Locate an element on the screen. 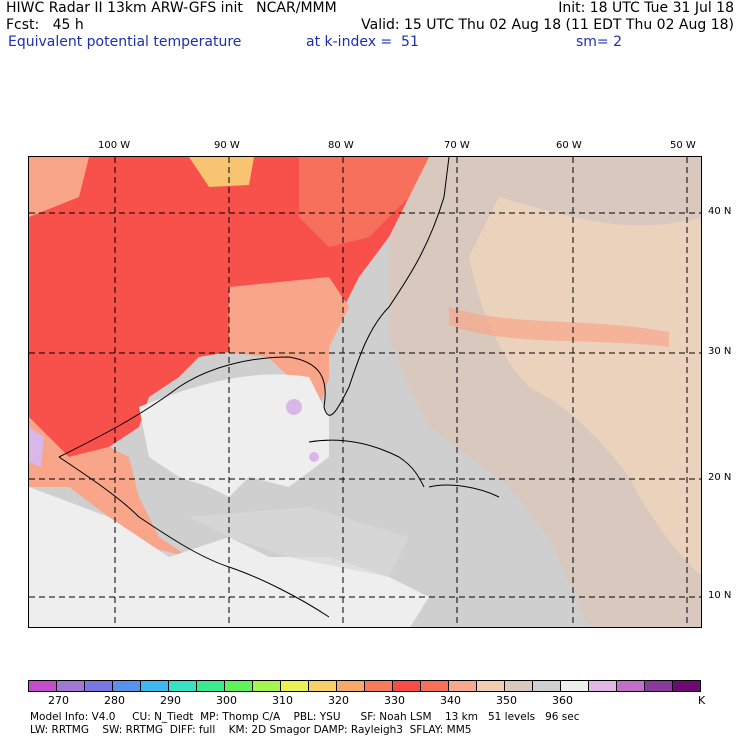 The image size is (740, 740). colorbar-unit: K is located at coordinates (702, 700).